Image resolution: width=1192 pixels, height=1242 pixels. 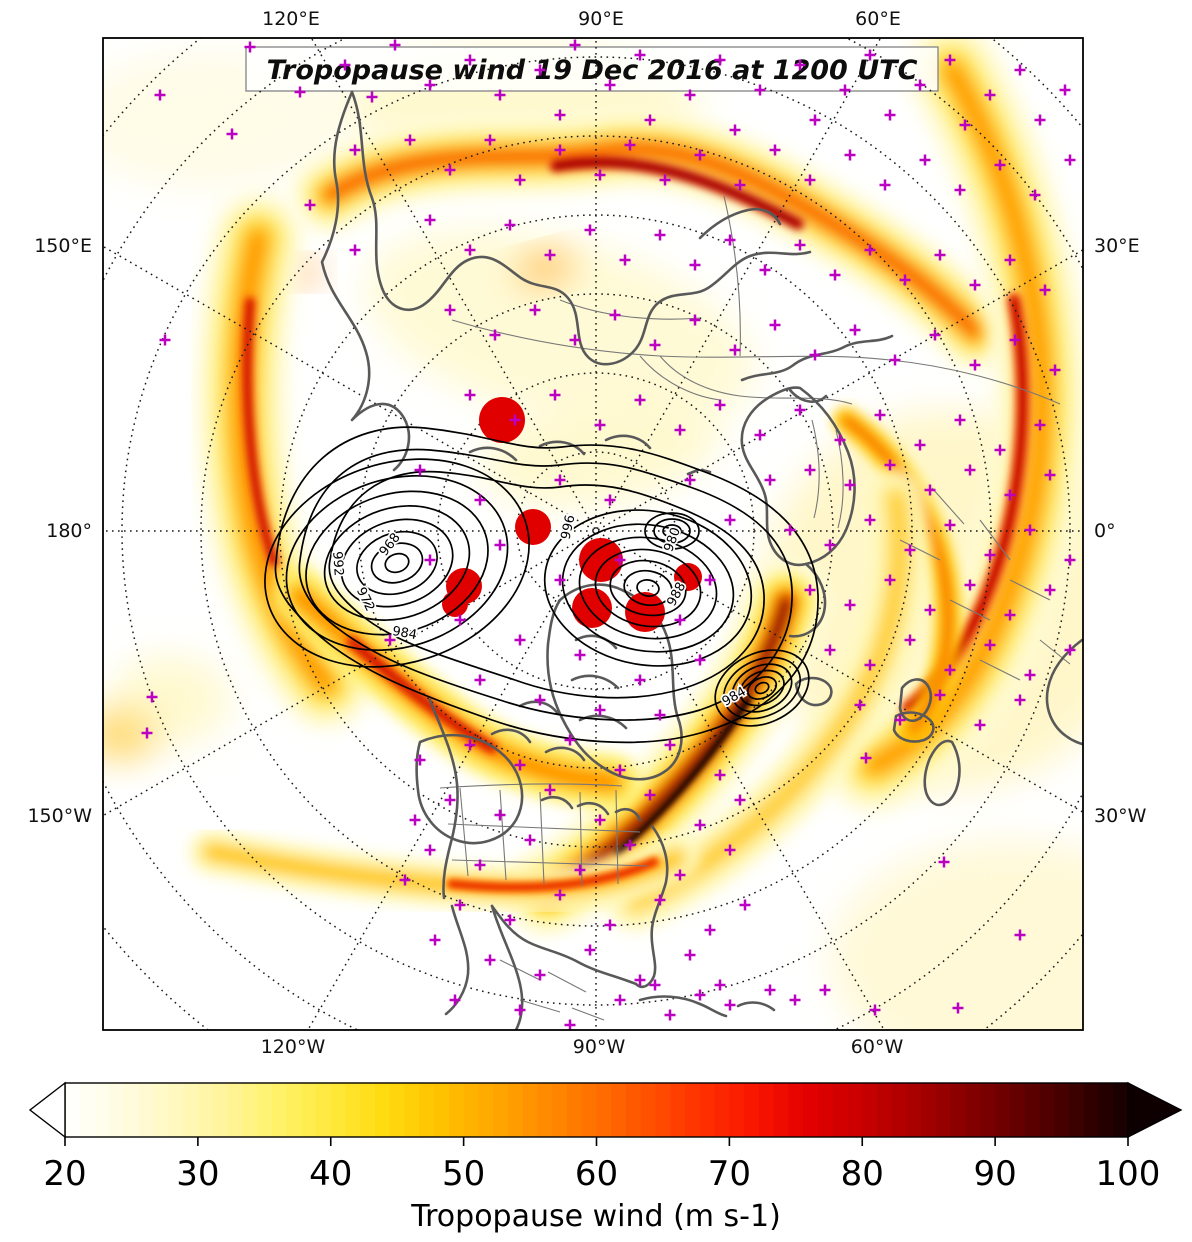 I want to click on axis-tick-label: 60°W, so click(x=877, y=1047).